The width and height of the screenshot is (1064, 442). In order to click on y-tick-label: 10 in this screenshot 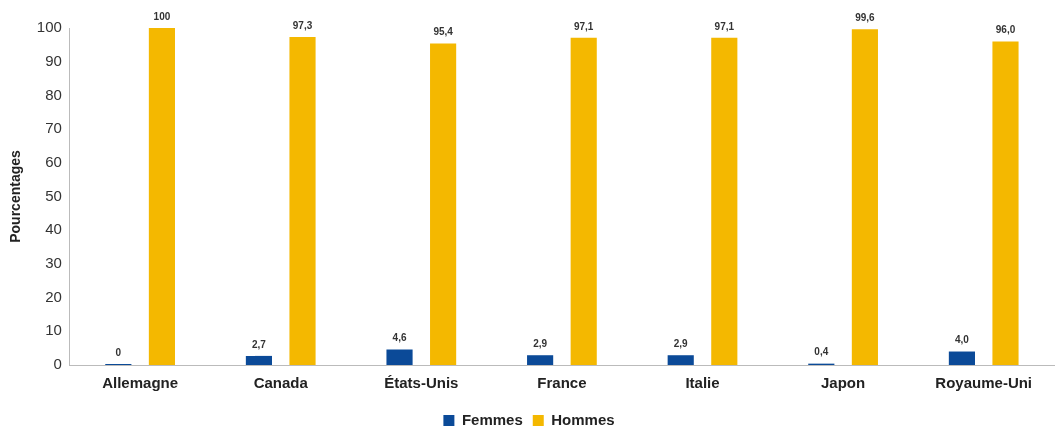, I will do `click(53, 330)`.